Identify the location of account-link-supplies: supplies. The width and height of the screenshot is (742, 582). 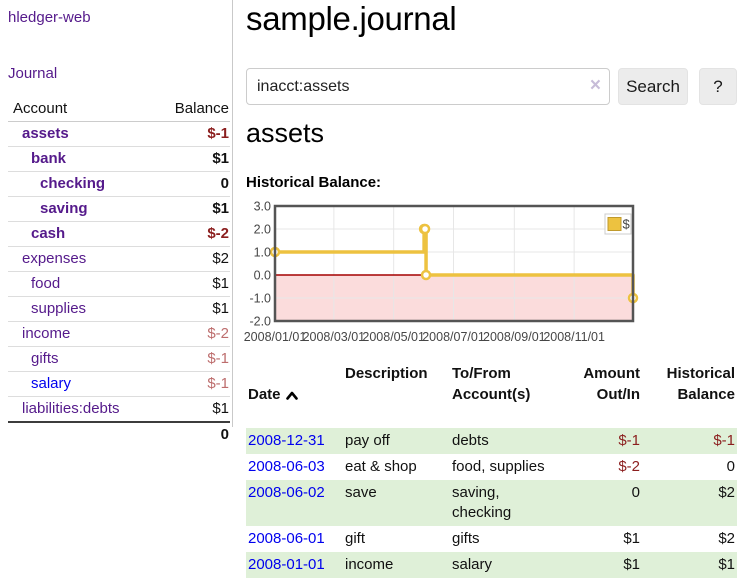
(59, 308).